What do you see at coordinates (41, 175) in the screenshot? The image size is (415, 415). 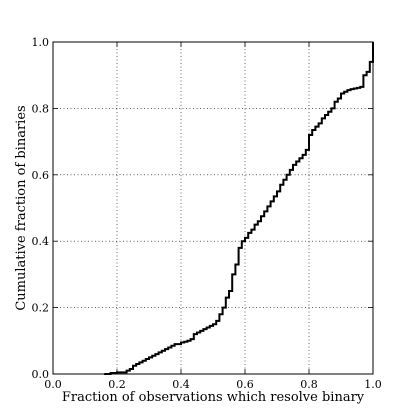 I see `y-tick-label: 0.6` at bounding box center [41, 175].